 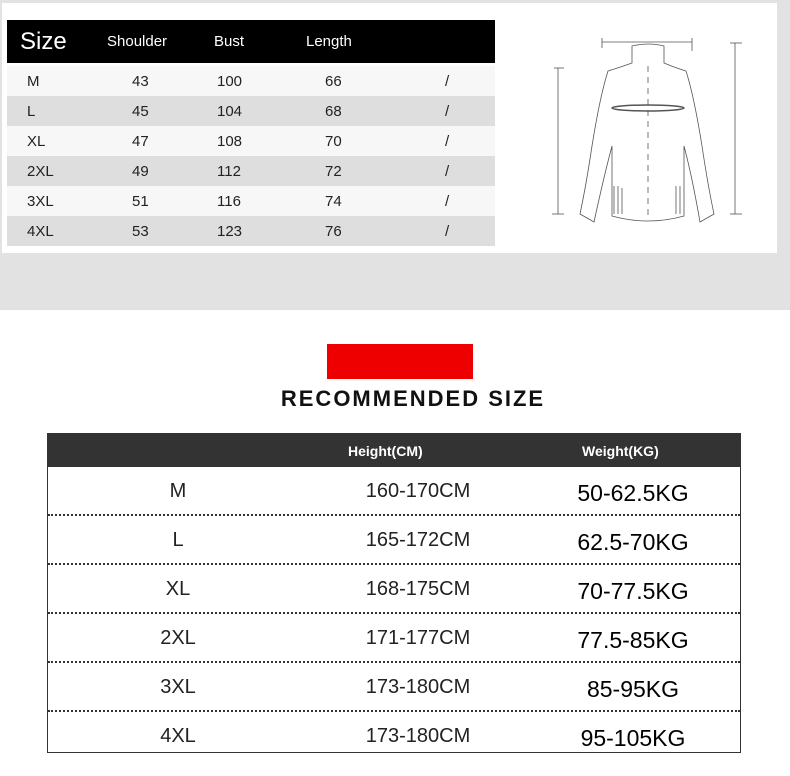 I want to click on cell-weight: 70-77.5KG, so click(x=633, y=591).